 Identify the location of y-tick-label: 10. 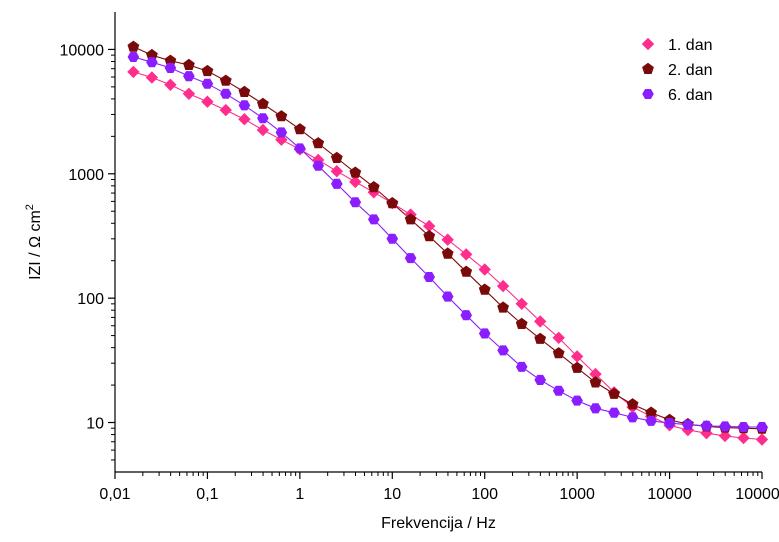
(95, 424).